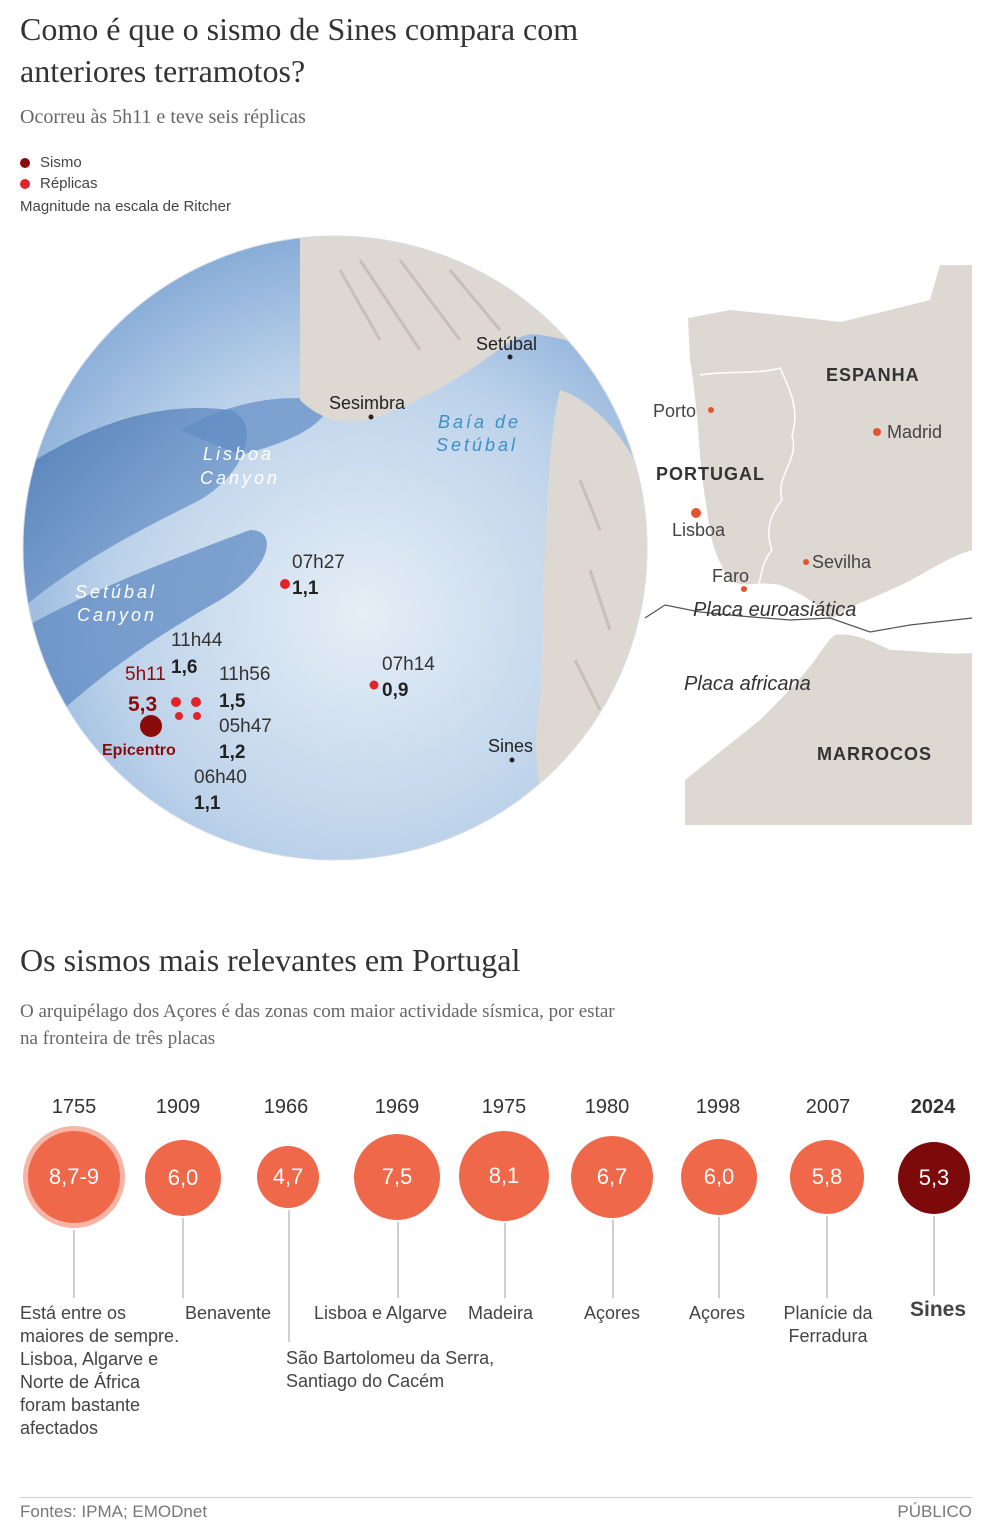  I want to click on sesimbra-marker-icon, so click(371, 417).